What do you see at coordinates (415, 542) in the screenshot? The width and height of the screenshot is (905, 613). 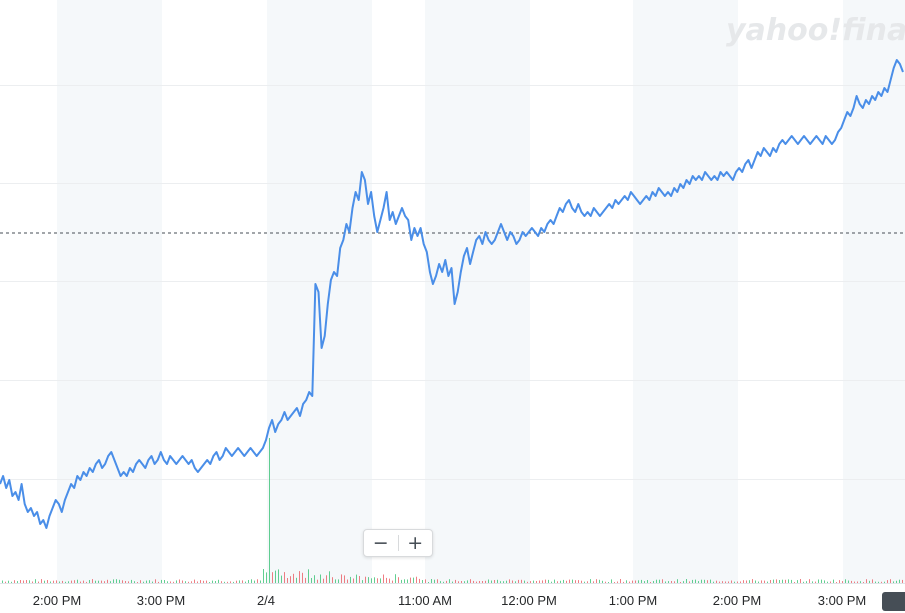 I see `zoom-in-button: +` at bounding box center [415, 542].